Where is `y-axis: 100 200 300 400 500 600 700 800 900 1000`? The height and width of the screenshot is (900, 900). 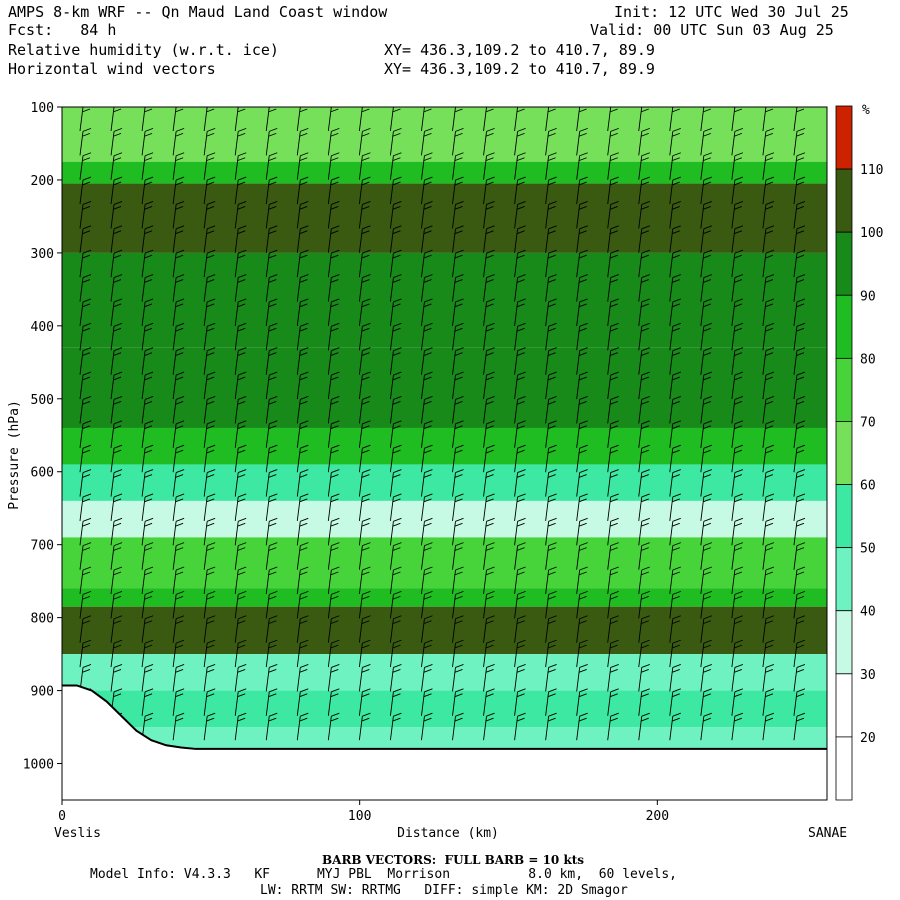
y-axis: 100 200 300 400 500 600 700 800 900 1000 is located at coordinates (42, 437).